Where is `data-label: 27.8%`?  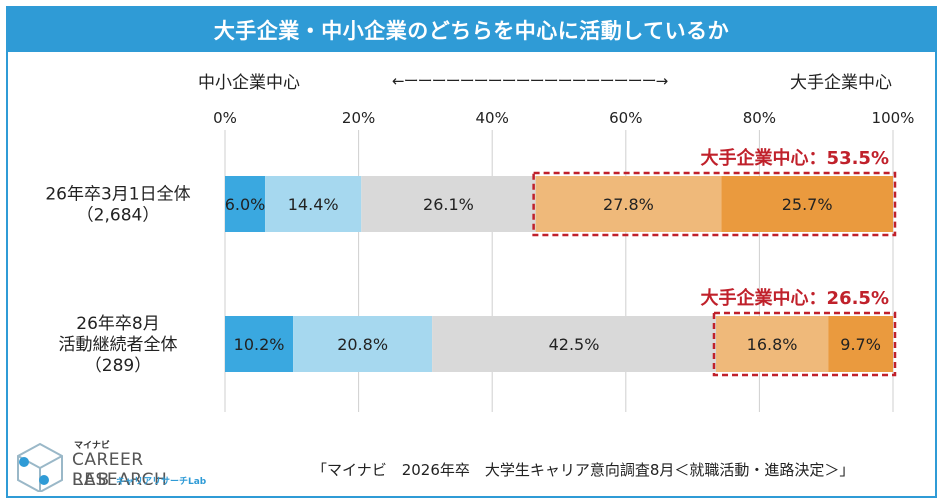
data-label: 27.8% is located at coordinates (628, 204).